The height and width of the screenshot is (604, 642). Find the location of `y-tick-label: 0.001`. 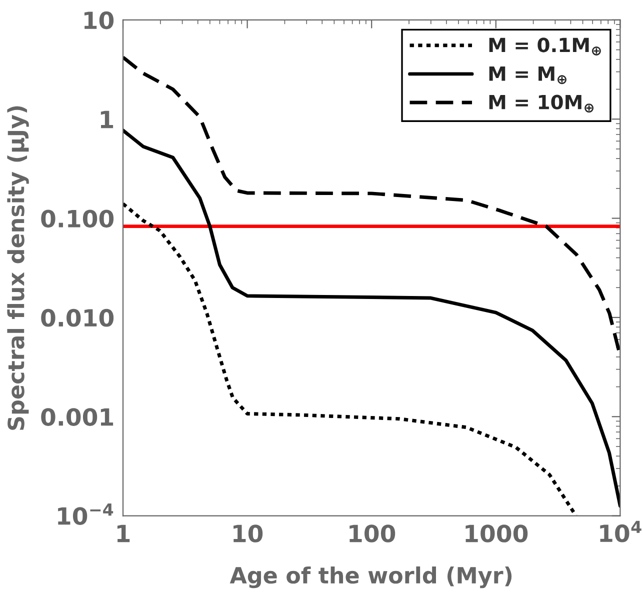

y-tick-label: 0.001 is located at coordinates (77, 417).